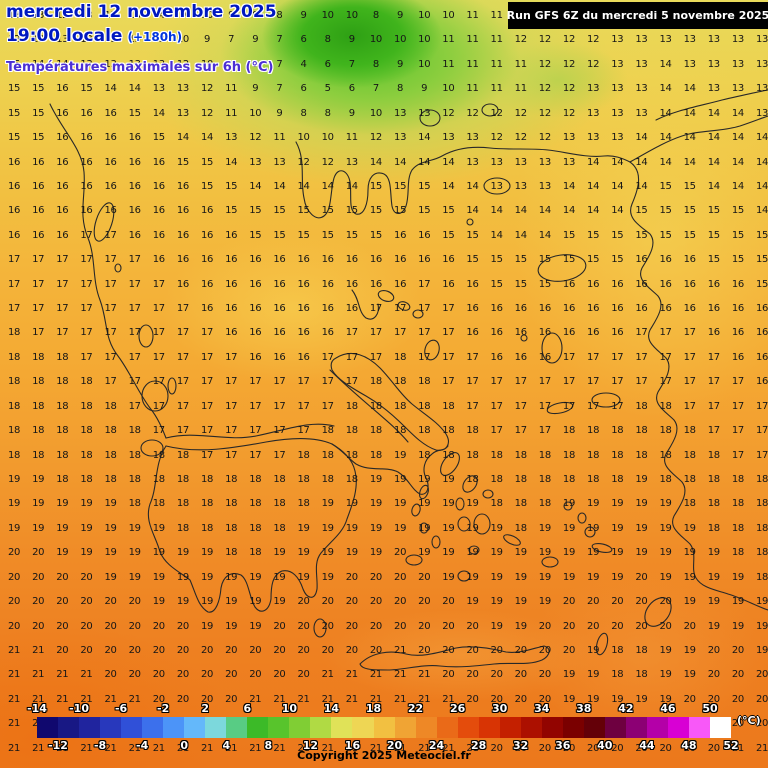  Describe the element at coordinates (448, 64) in the screenshot. I see `temp-value: 11` at that location.